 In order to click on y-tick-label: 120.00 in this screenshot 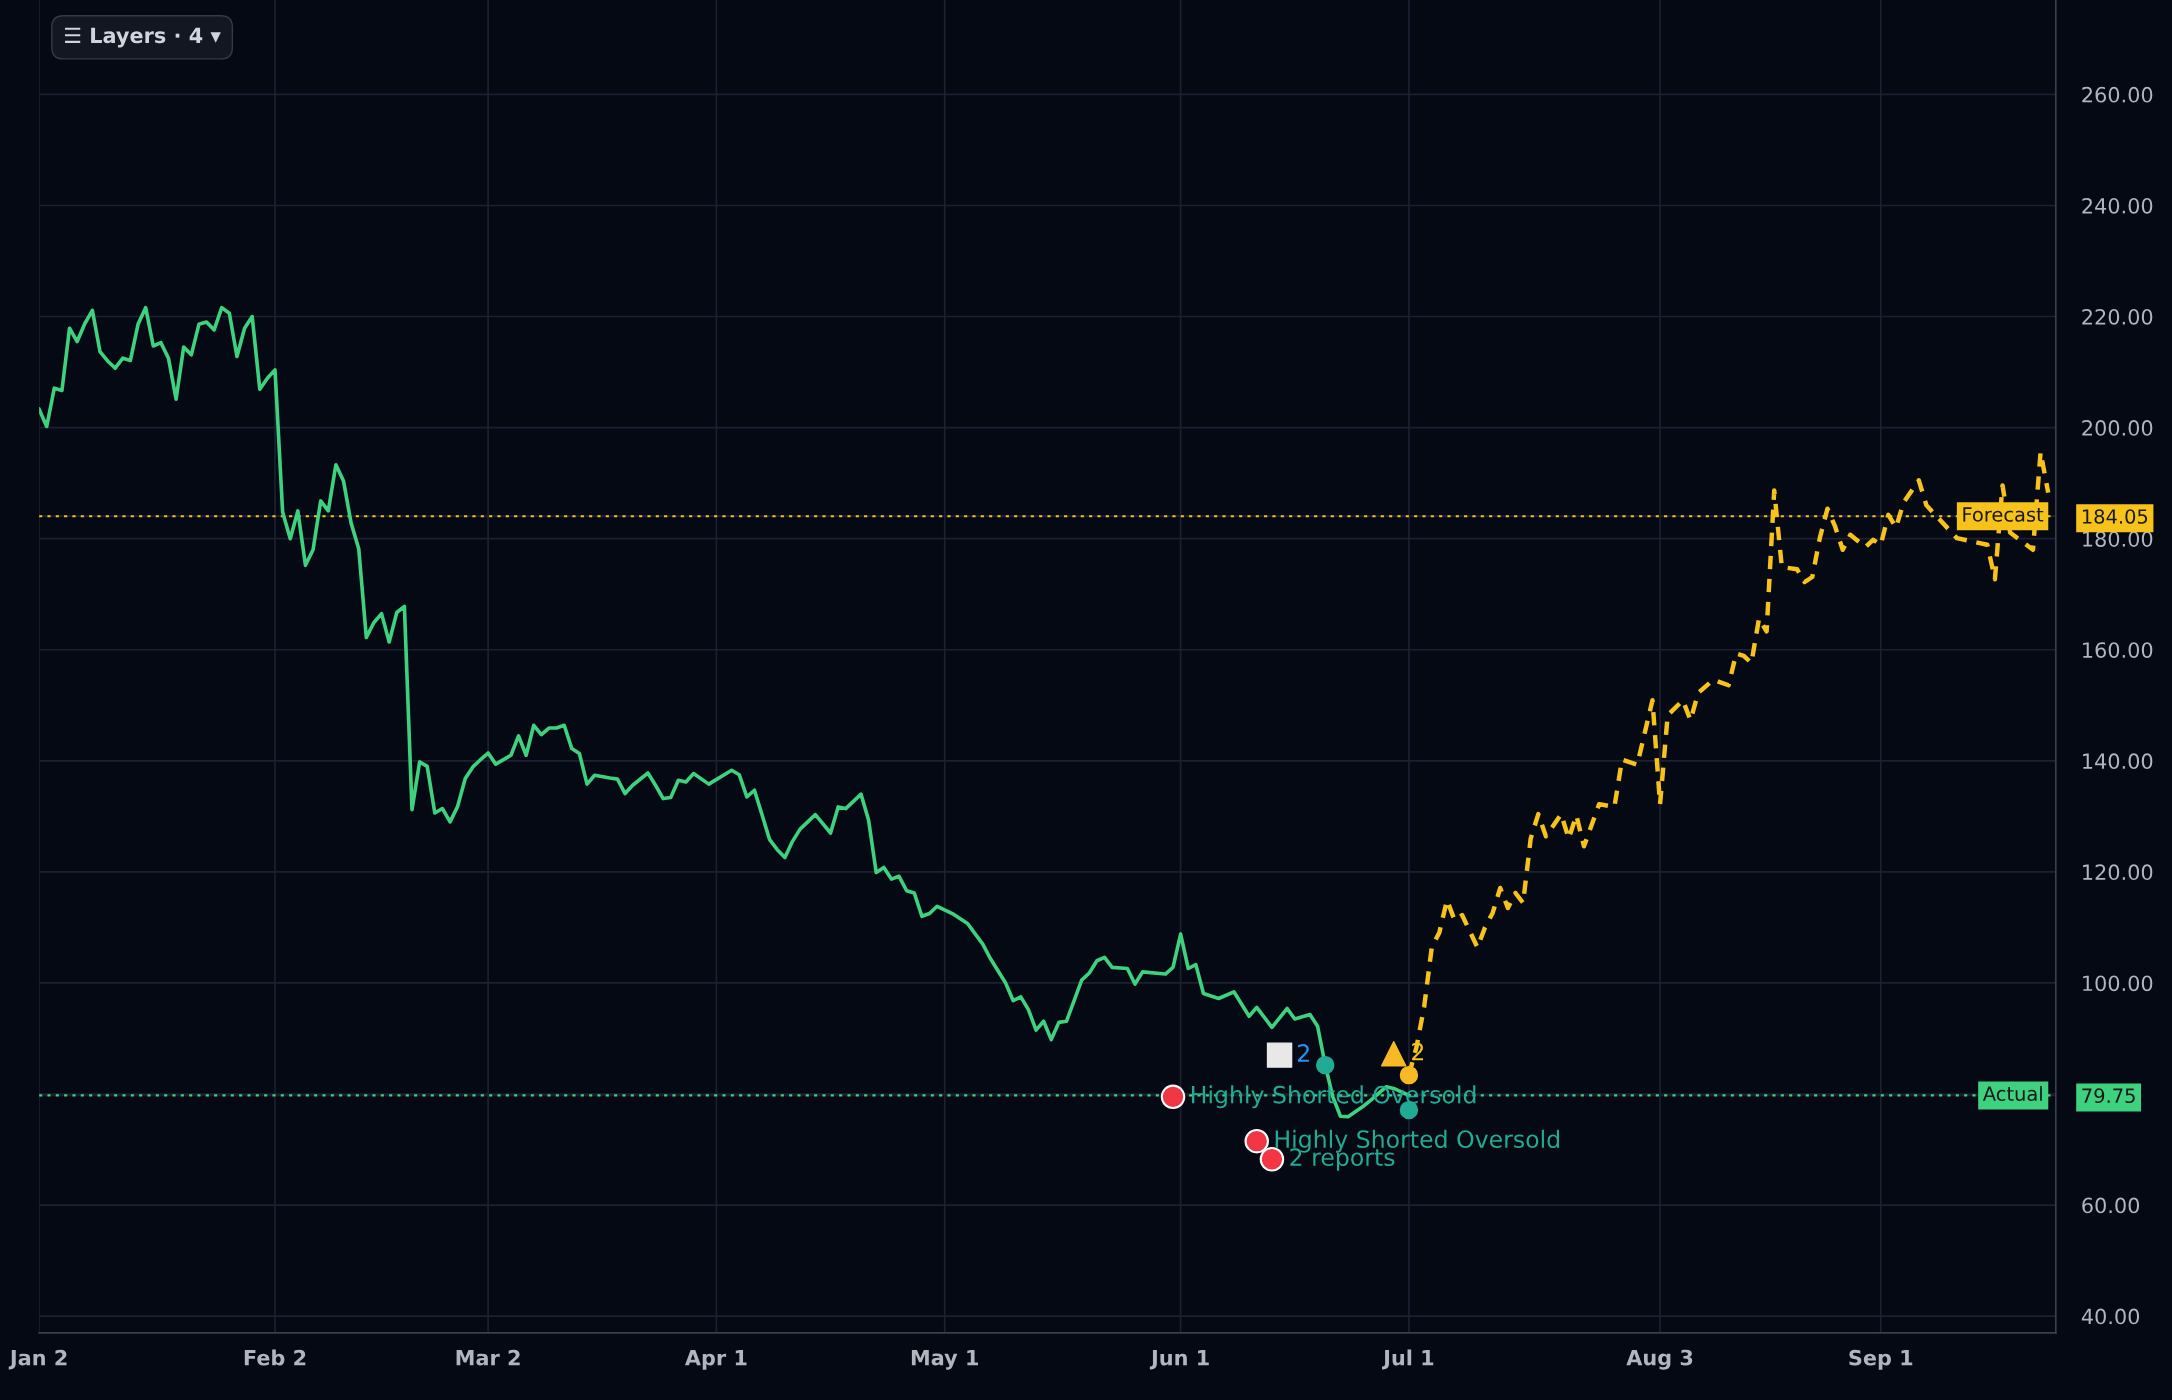, I will do `click(2118, 872)`.